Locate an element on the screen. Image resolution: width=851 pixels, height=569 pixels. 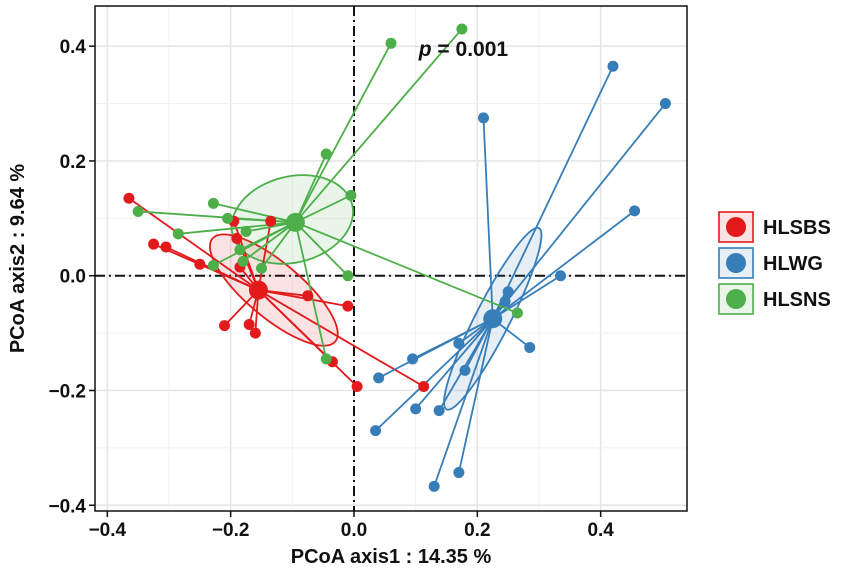
y-axis-title: PCoA axis2 : 9.64 % is located at coordinates (18, 259).